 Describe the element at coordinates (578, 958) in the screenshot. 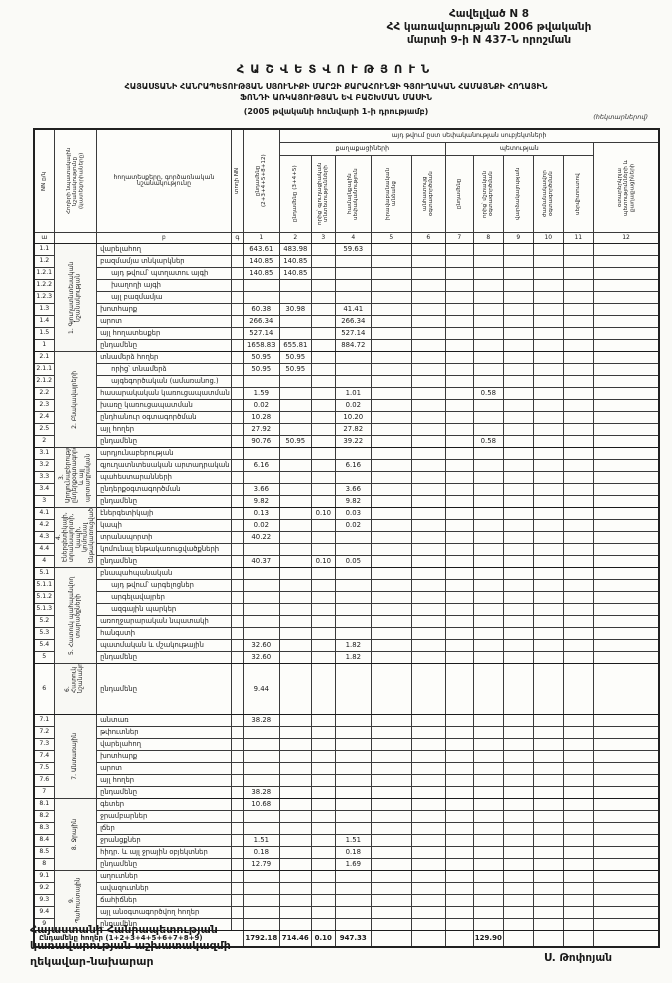

I see `signer-name: Ս. Թոփոյան` at that location.